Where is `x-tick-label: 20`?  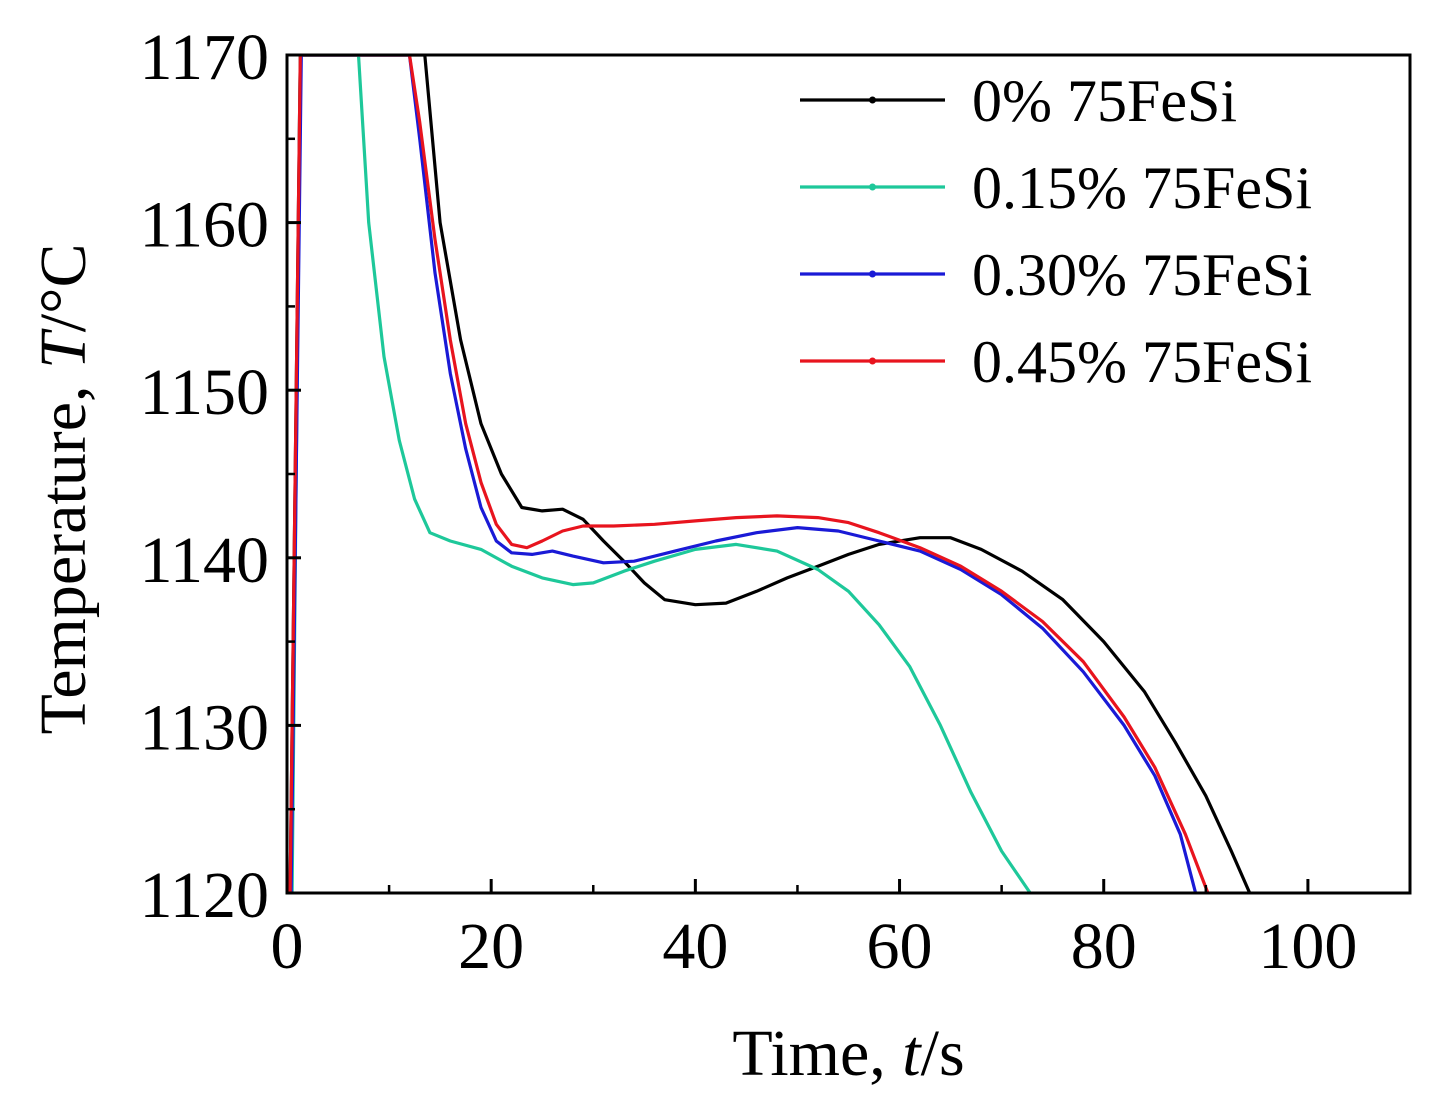 x-tick-label: 20 is located at coordinates (491, 946).